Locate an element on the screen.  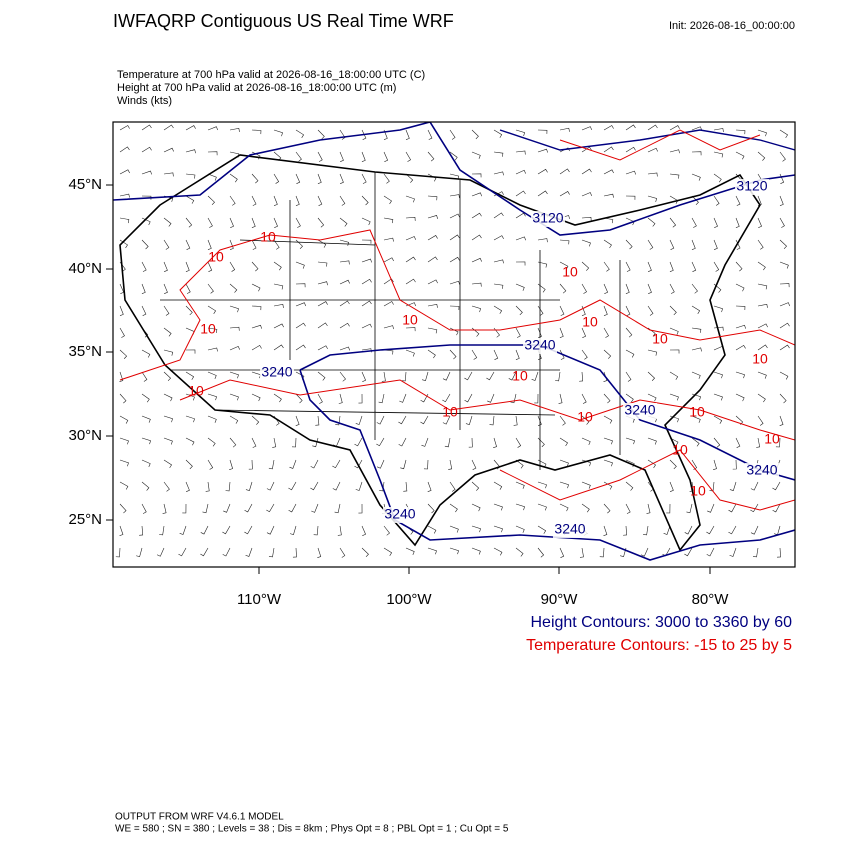
lat-label: 30°N is located at coordinates (85, 435).